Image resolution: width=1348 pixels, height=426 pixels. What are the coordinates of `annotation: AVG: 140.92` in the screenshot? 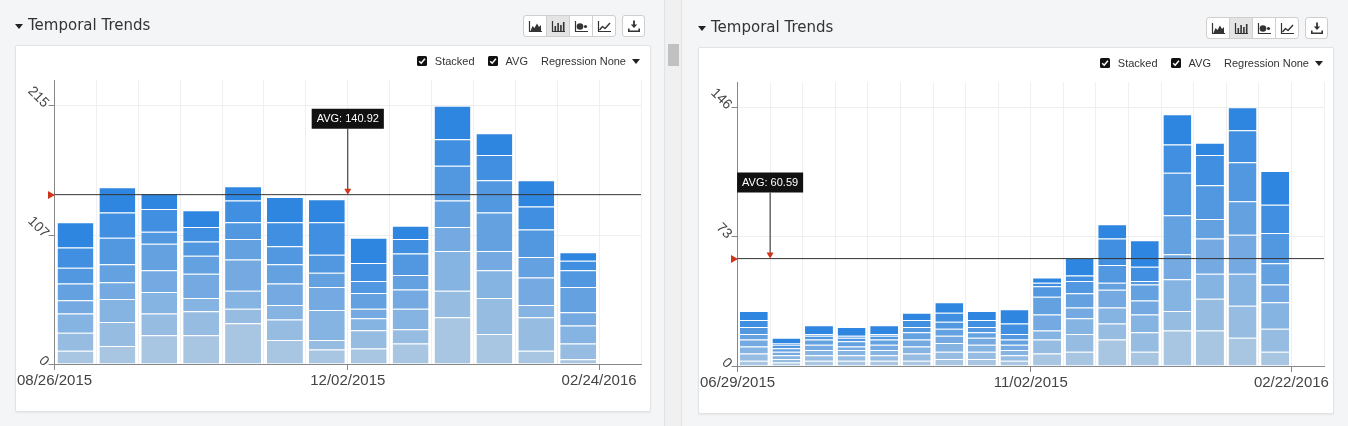 It's located at (347, 118).